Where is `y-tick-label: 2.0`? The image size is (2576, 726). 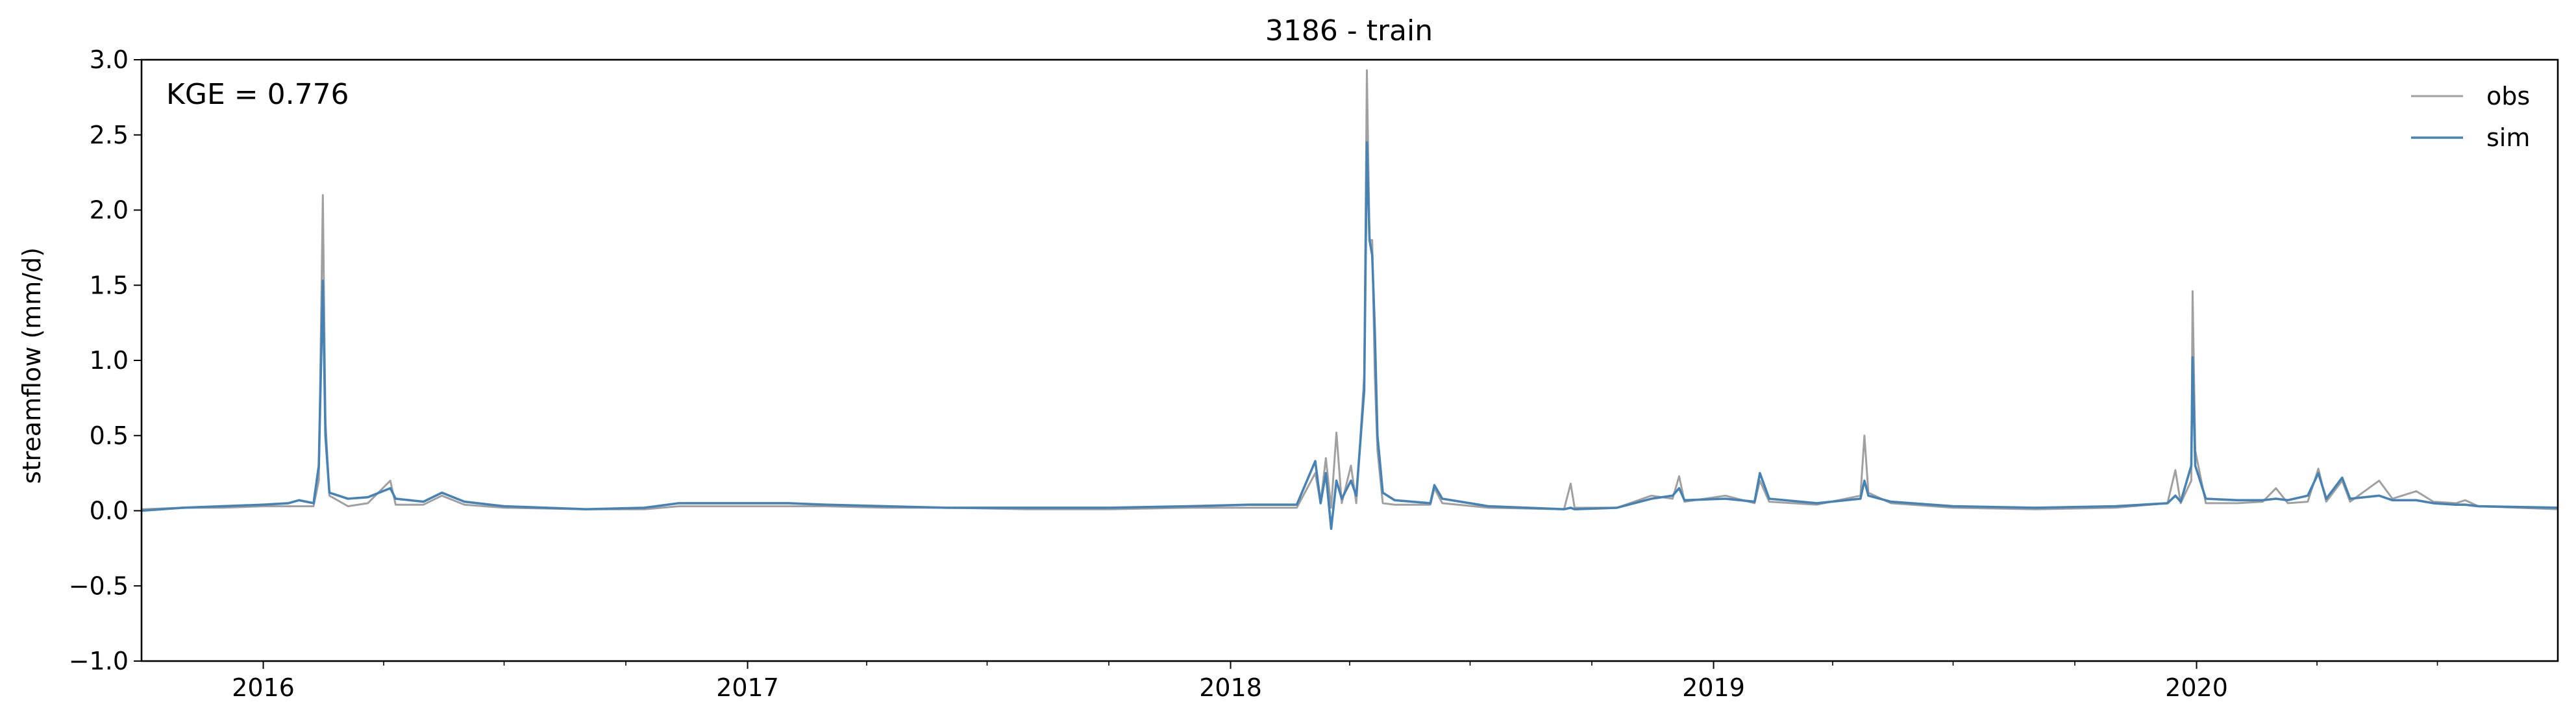
y-tick-label: 2.0 is located at coordinates (109, 210).